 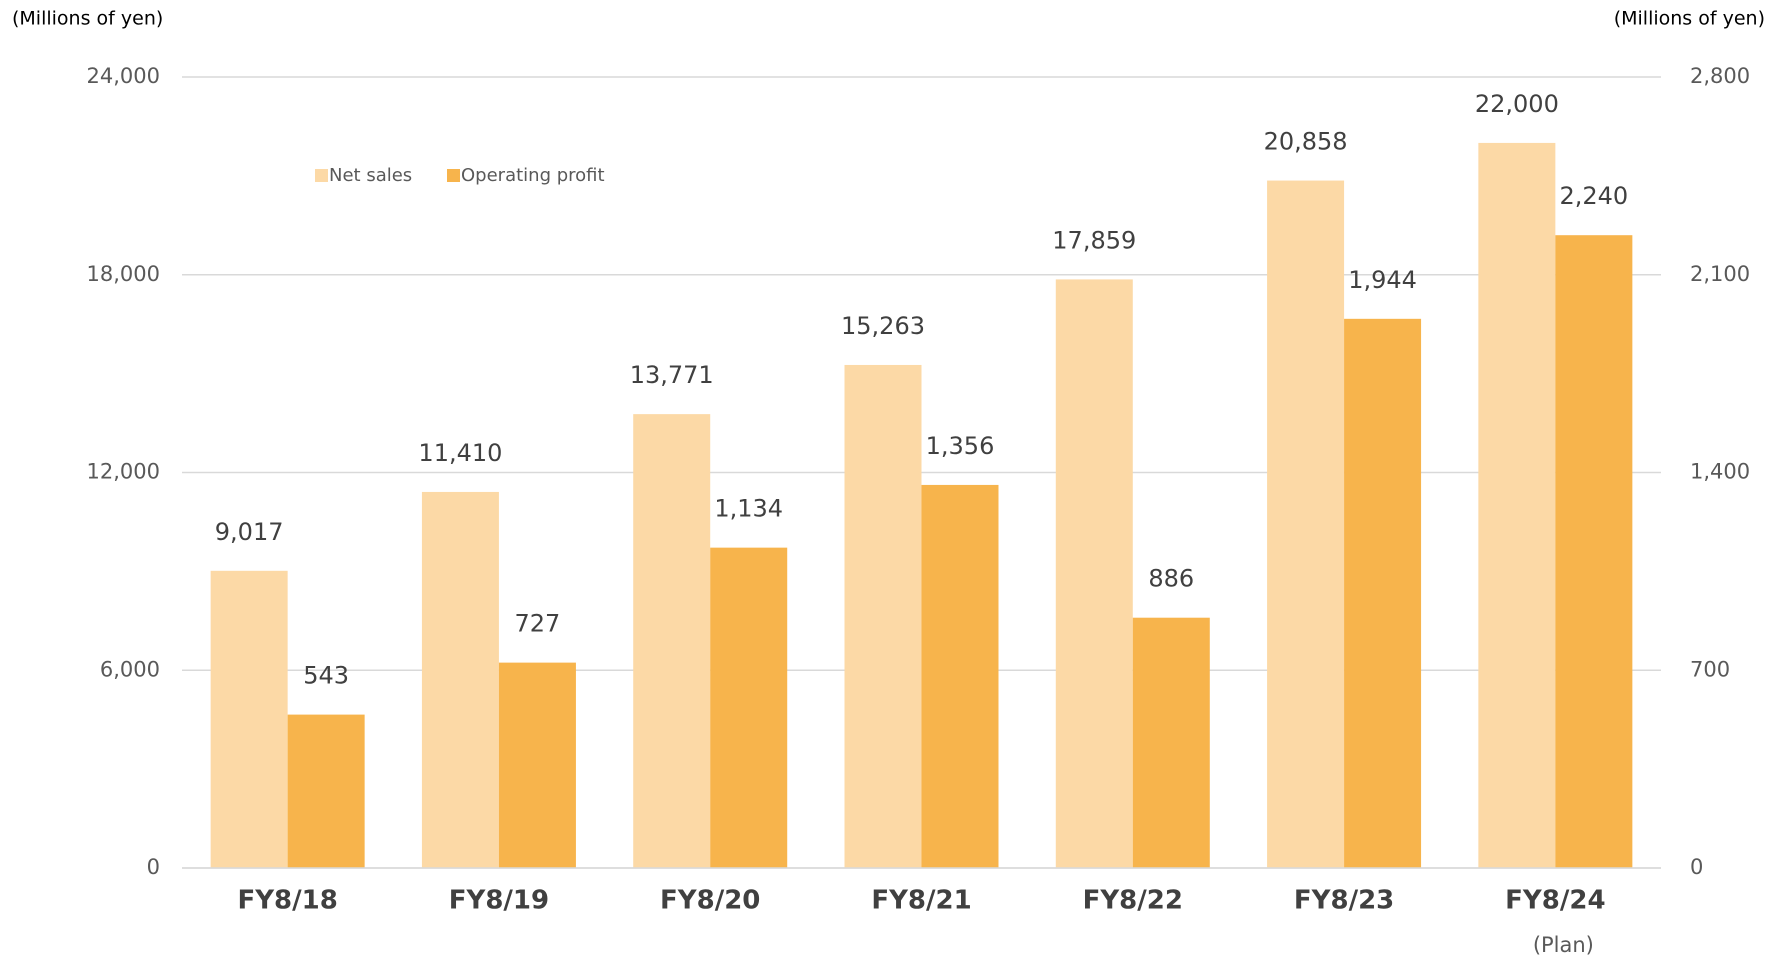 What do you see at coordinates (1344, 901) in the screenshot?
I see `x-tick-label: FY8/23` at bounding box center [1344, 901].